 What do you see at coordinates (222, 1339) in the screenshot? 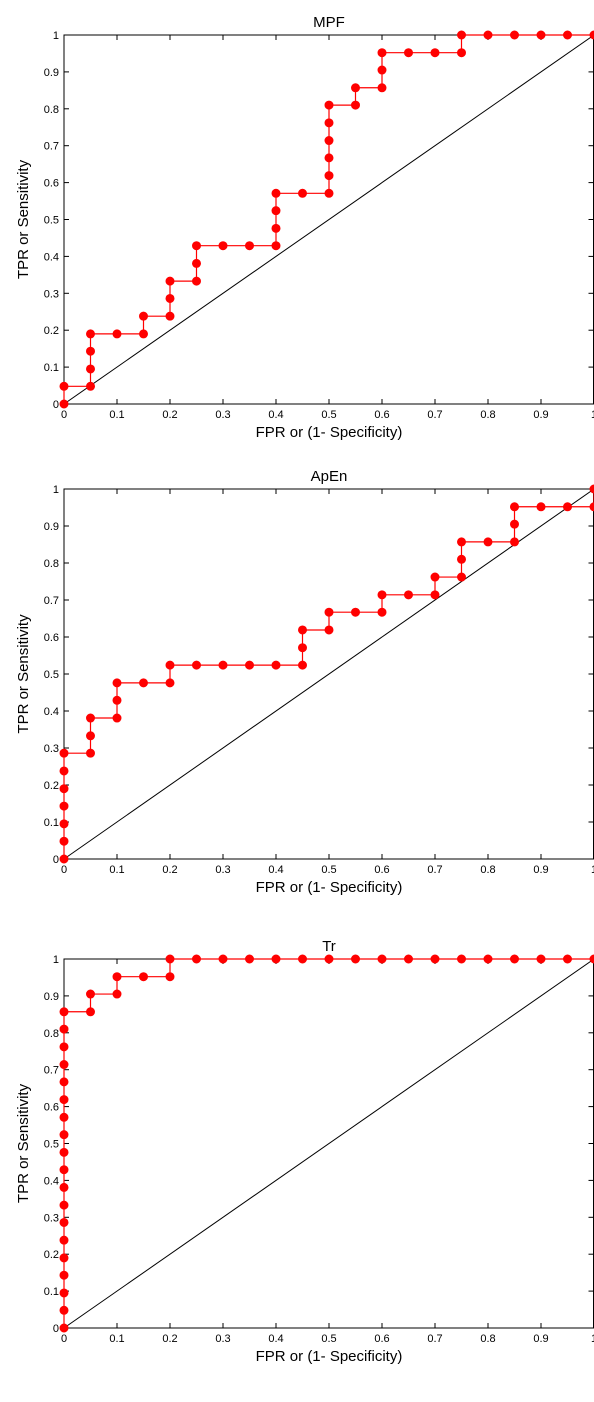
I see `x-tick-label: 0.3` at bounding box center [222, 1339].